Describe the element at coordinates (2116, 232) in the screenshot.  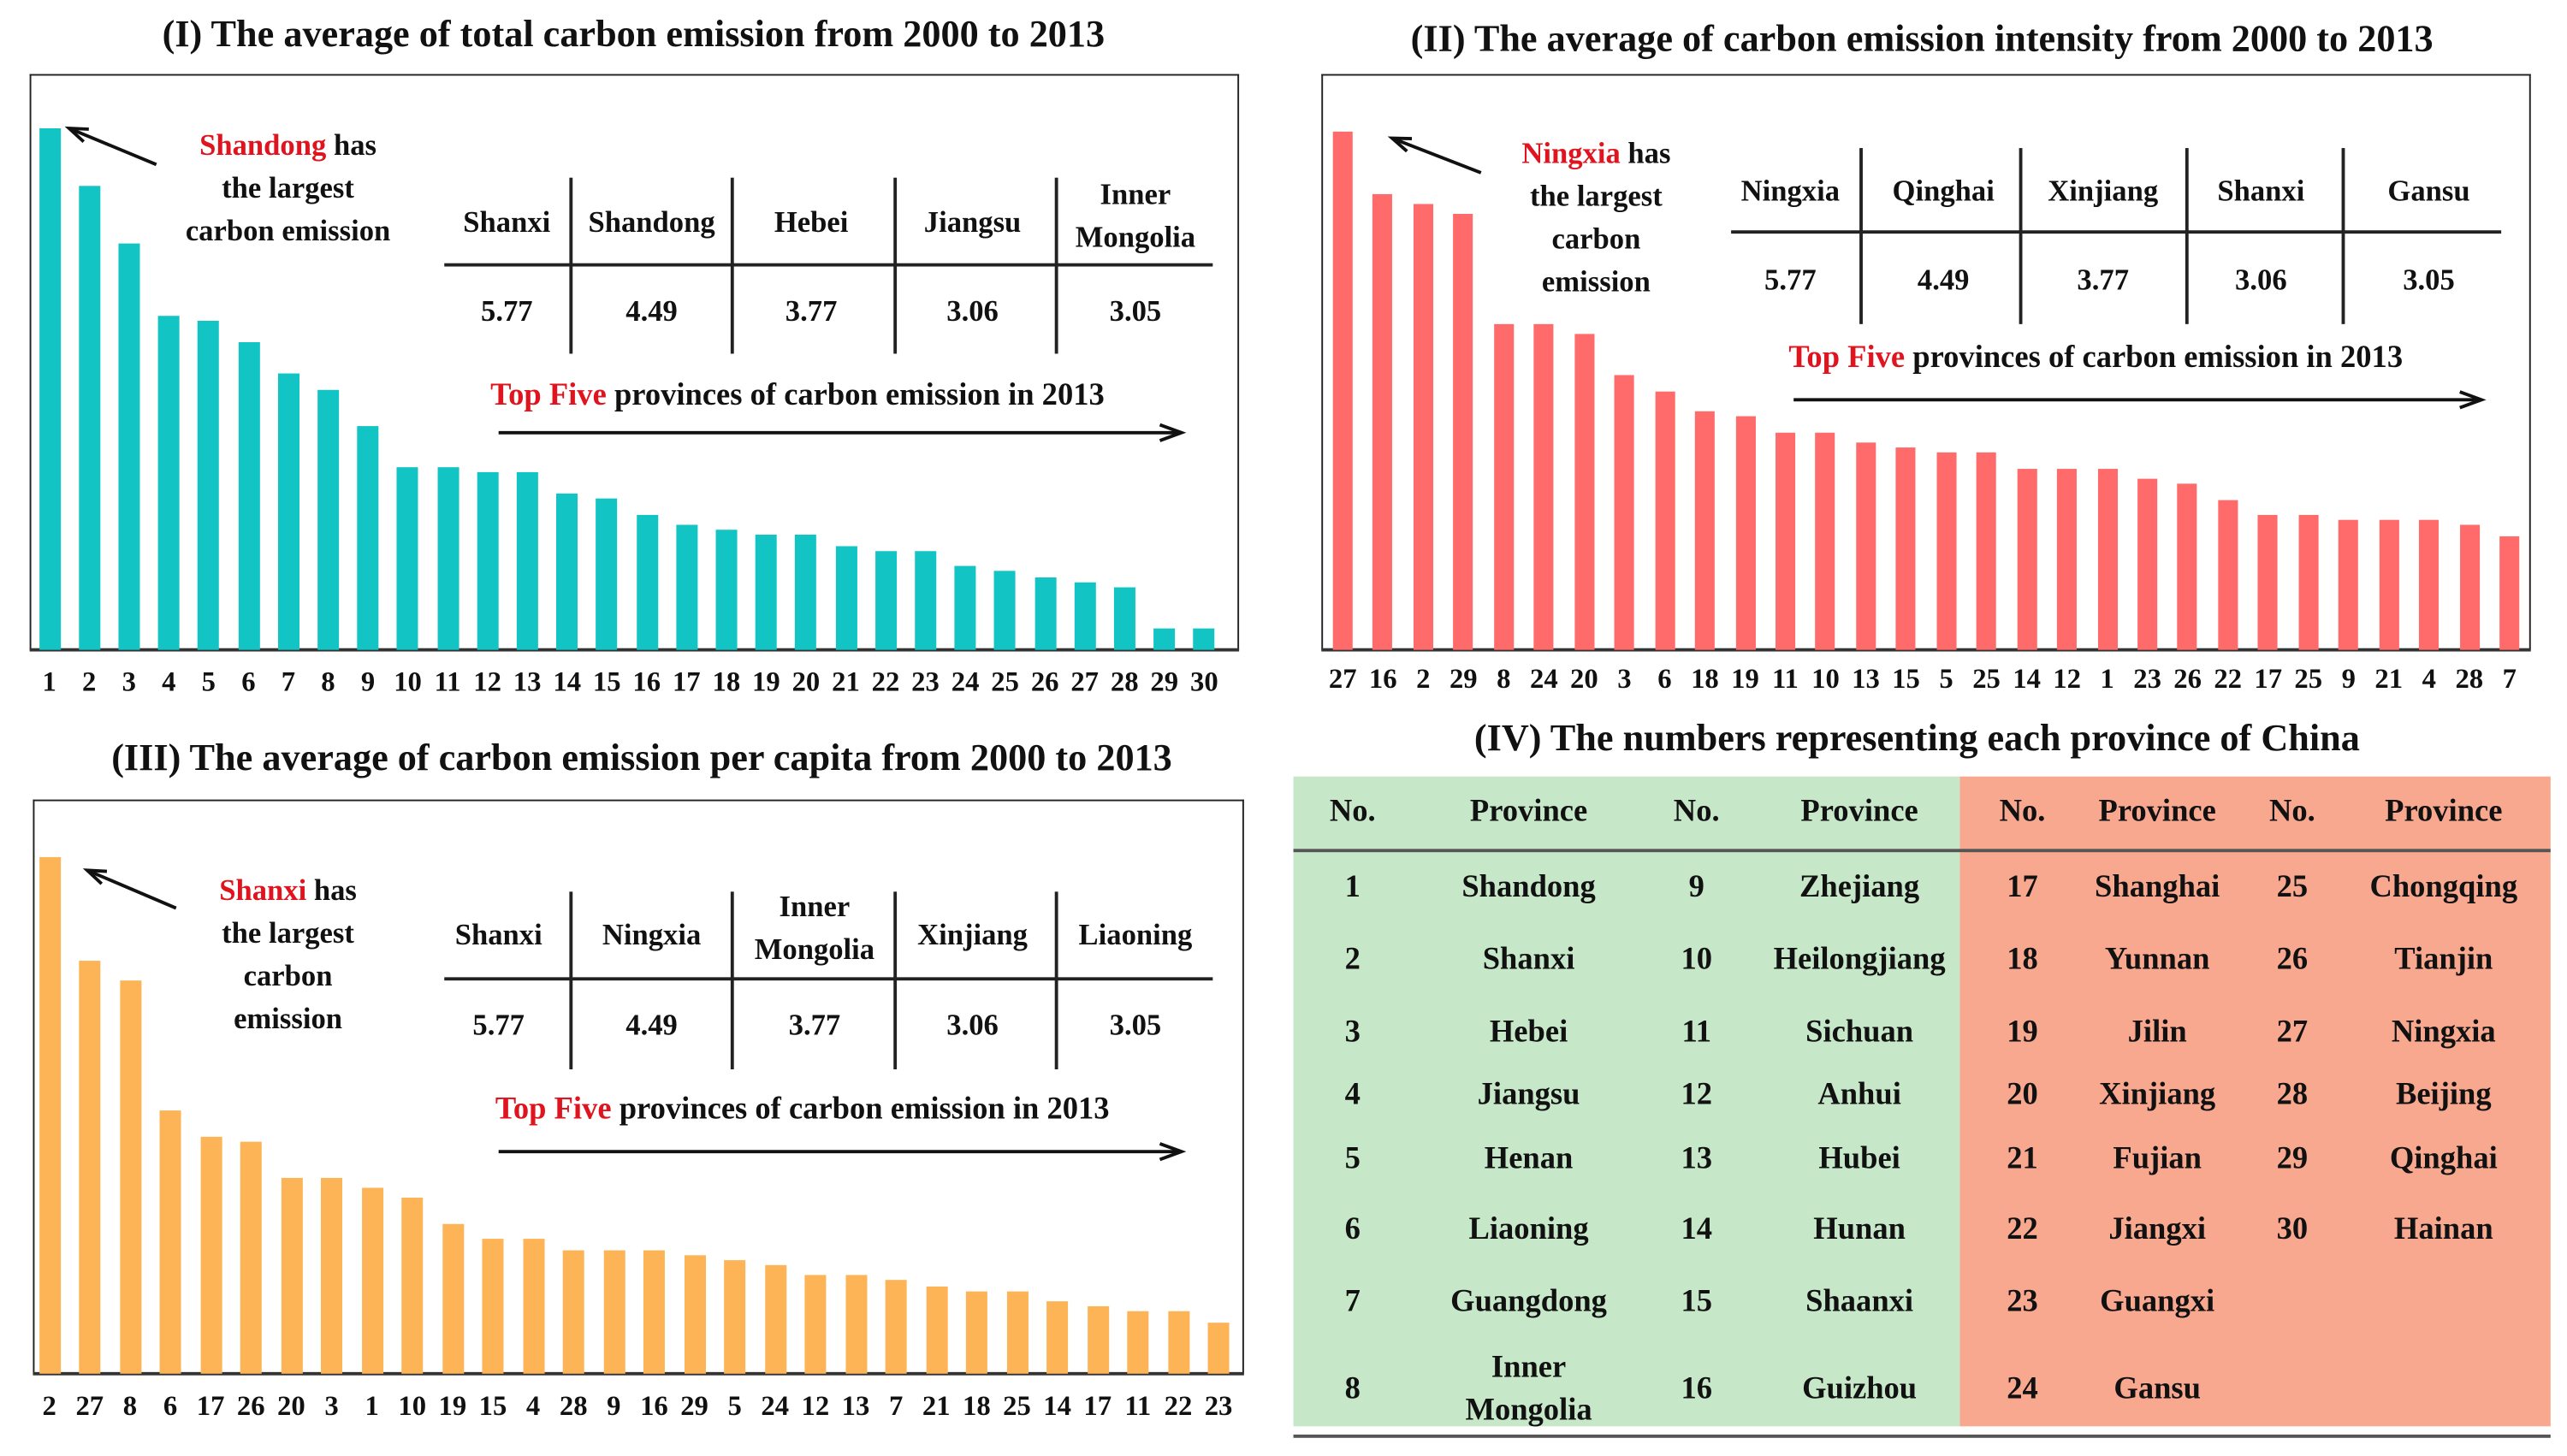
I see `inset-table-divider` at that location.